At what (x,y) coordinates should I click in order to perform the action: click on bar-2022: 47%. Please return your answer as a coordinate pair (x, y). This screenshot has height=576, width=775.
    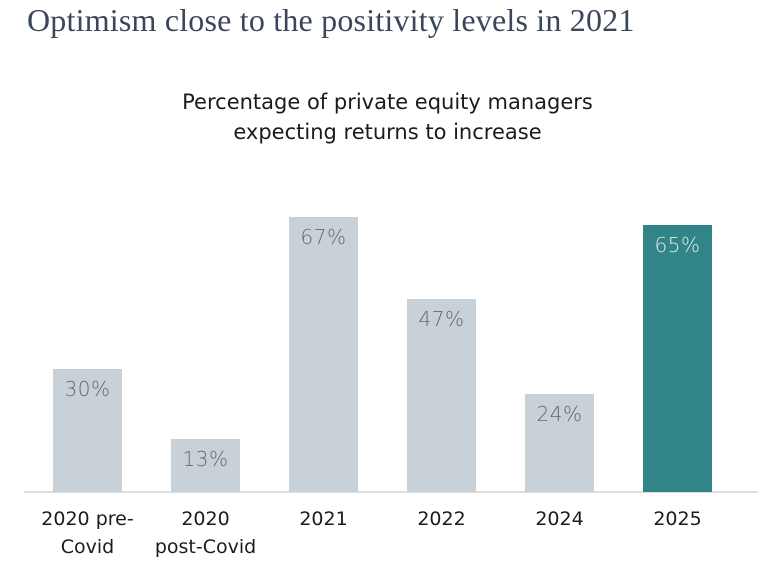
    Looking at the image, I should click on (441, 395).